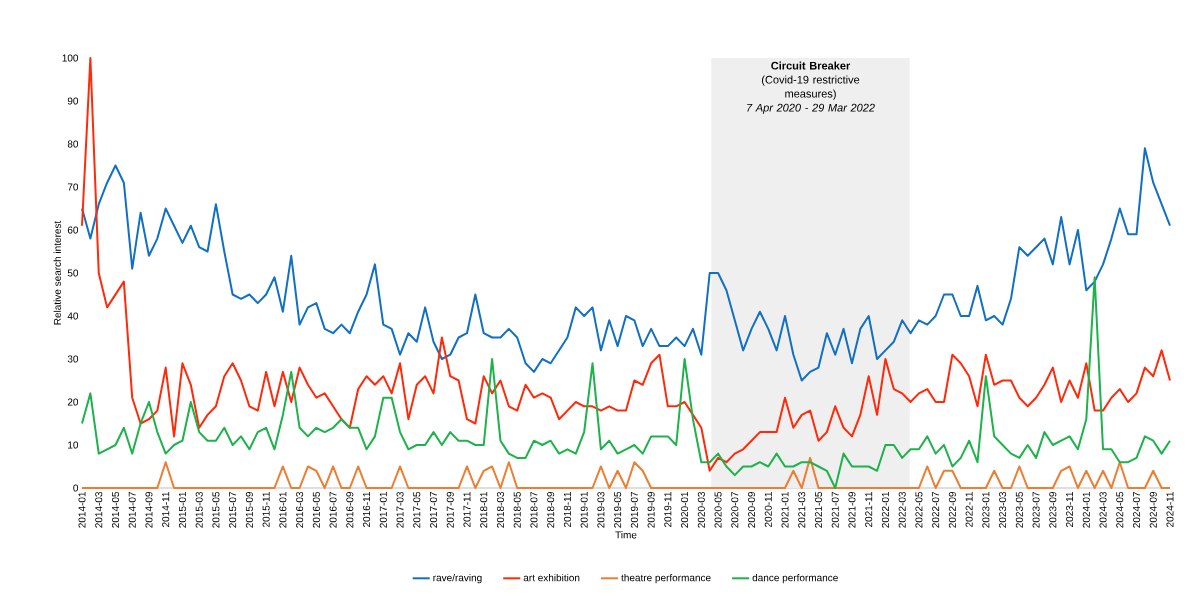 Image resolution: width=1200 pixels, height=596 pixels. Describe the element at coordinates (57, 272) in the screenshot. I see `y-axis-title: Relative search interest` at that location.